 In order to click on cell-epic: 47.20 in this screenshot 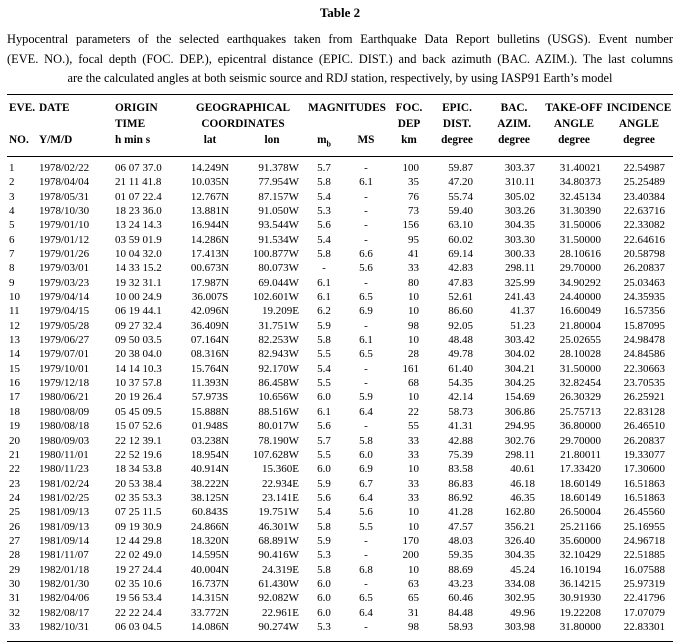, I will do `click(460, 182)`.